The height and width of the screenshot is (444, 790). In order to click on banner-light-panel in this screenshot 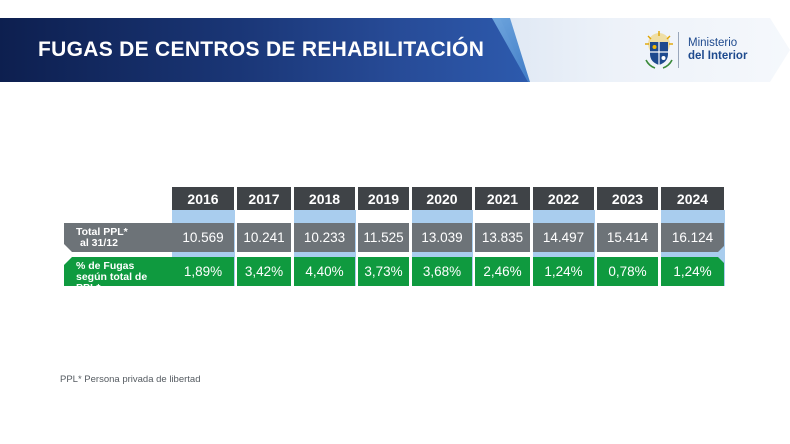, I will do `click(645, 50)`.